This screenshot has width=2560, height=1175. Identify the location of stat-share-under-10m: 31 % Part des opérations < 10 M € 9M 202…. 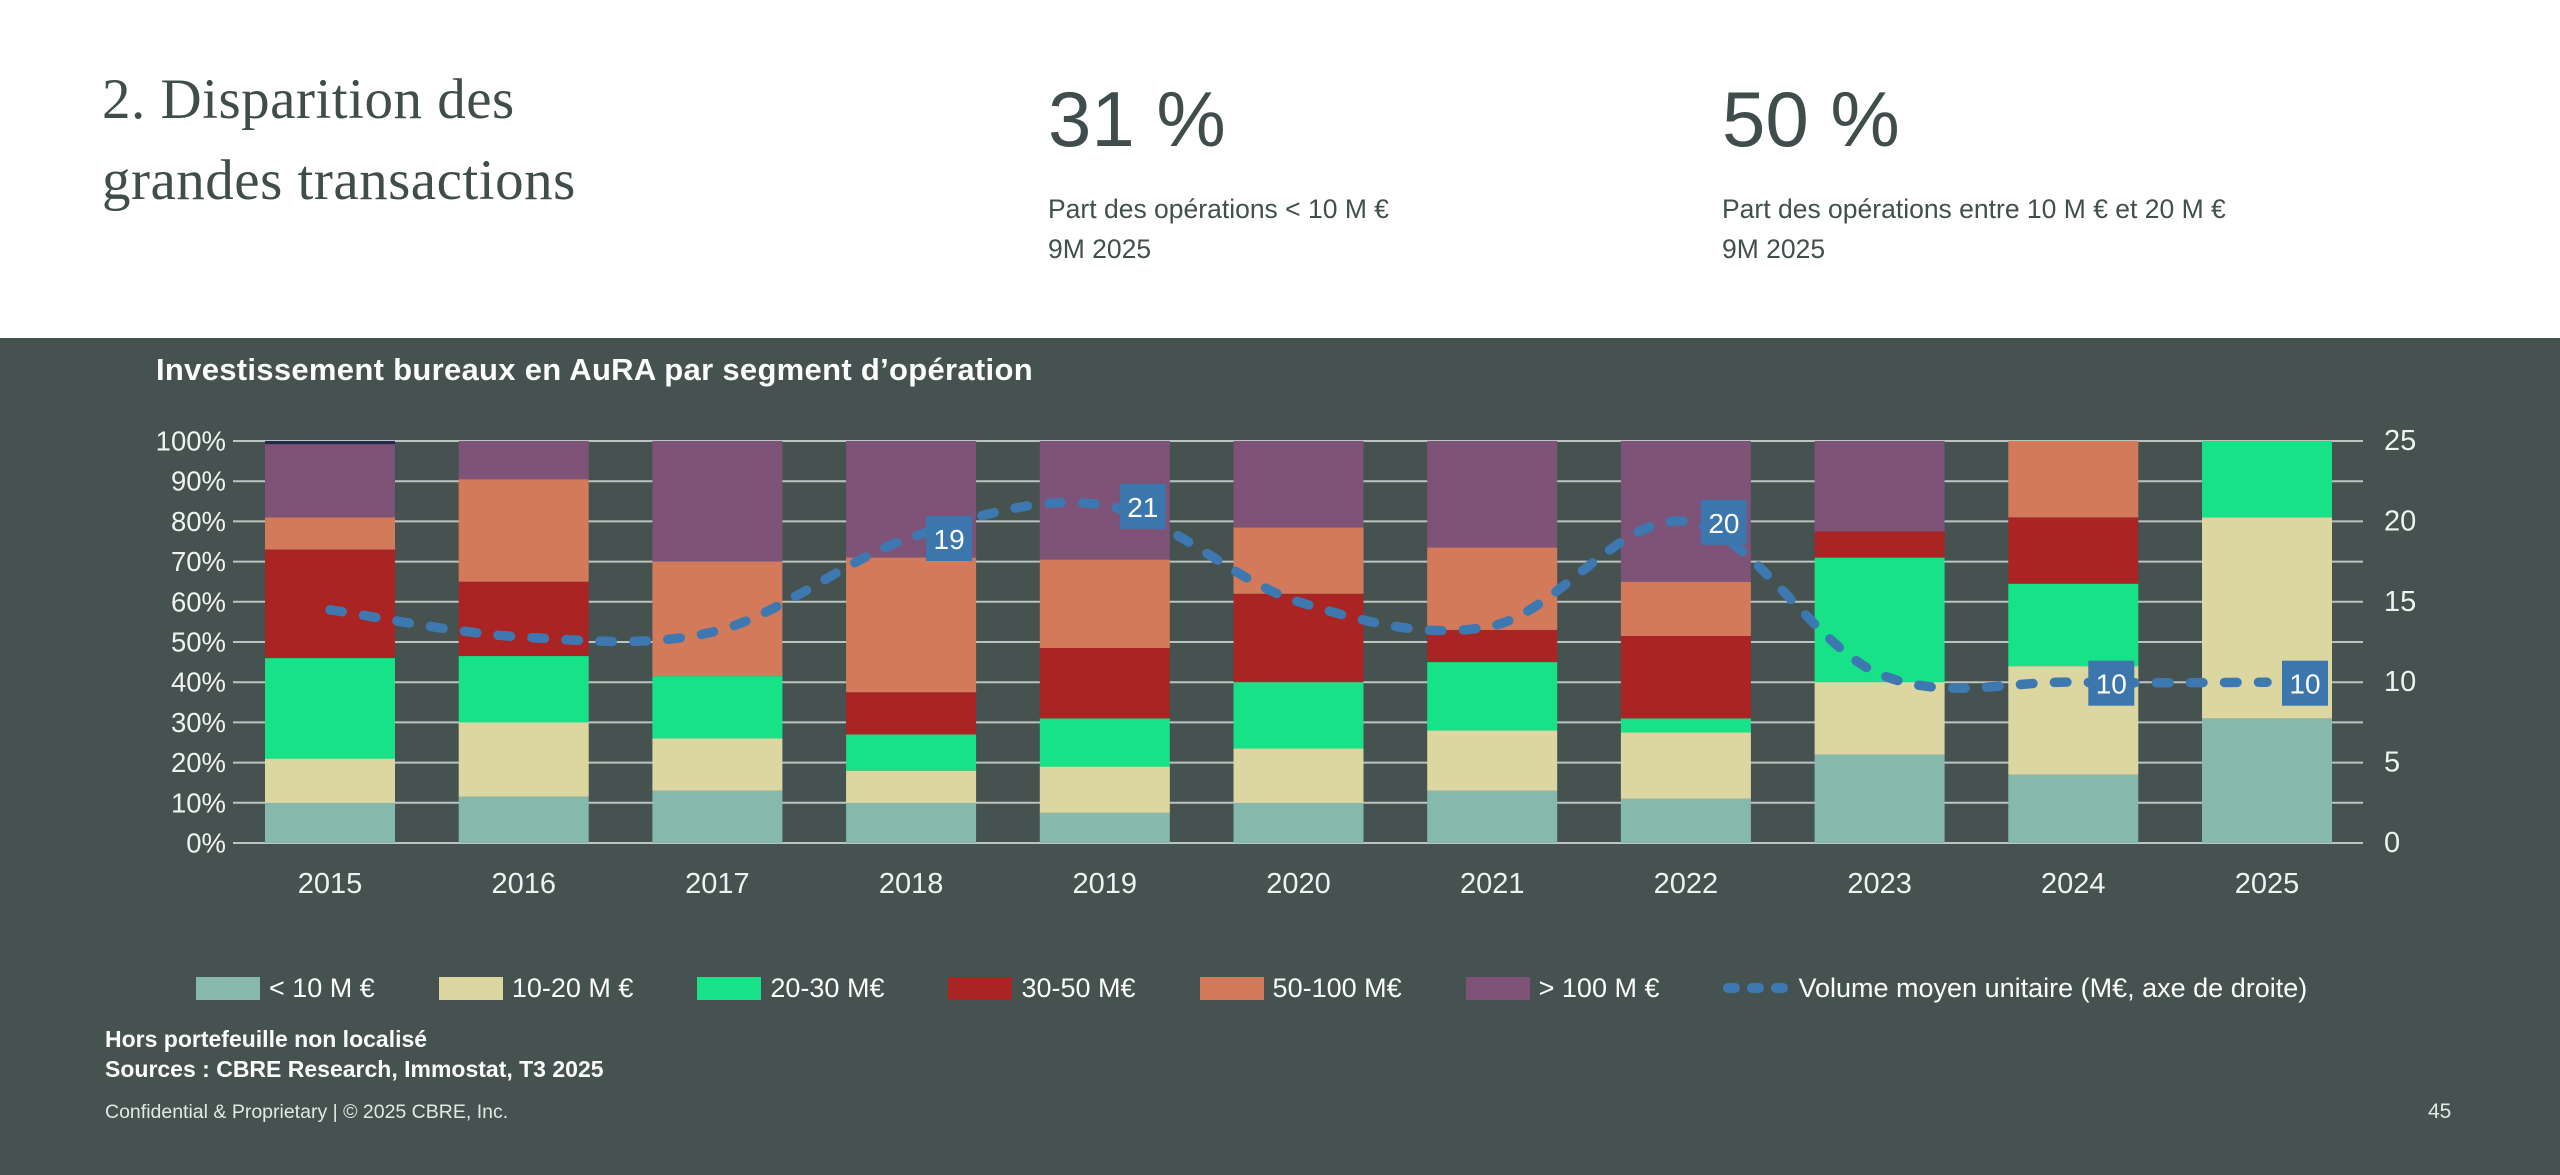
(1218, 175).